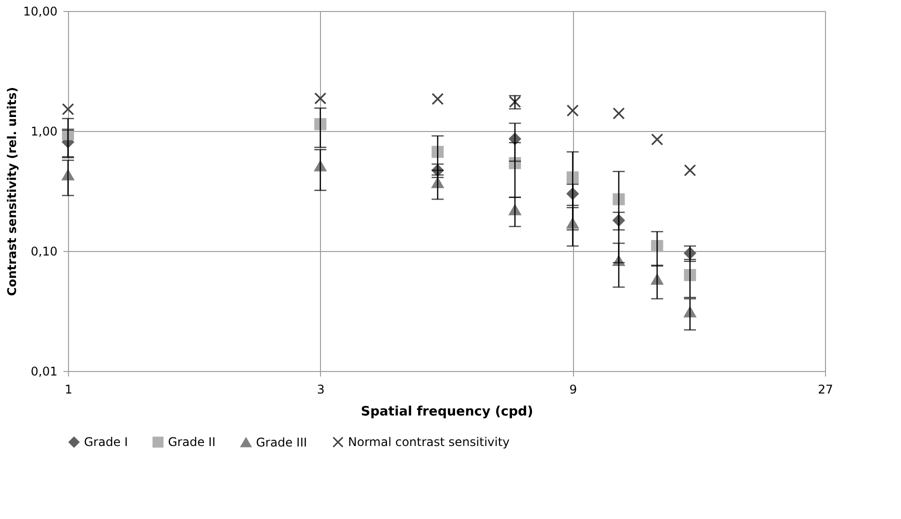 This screenshot has height=519, width=901. Describe the element at coordinates (106, 442) in the screenshot. I see `legend-label: Grade I` at that location.